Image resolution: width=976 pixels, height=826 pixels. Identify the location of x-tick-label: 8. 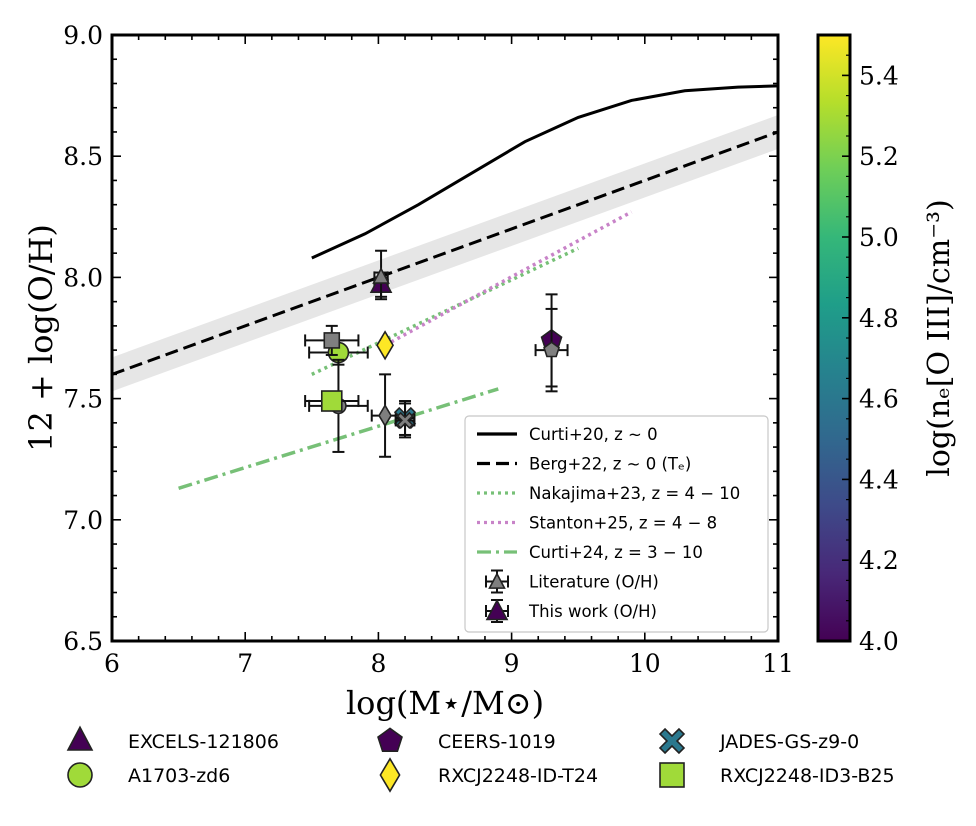
(378, 663).